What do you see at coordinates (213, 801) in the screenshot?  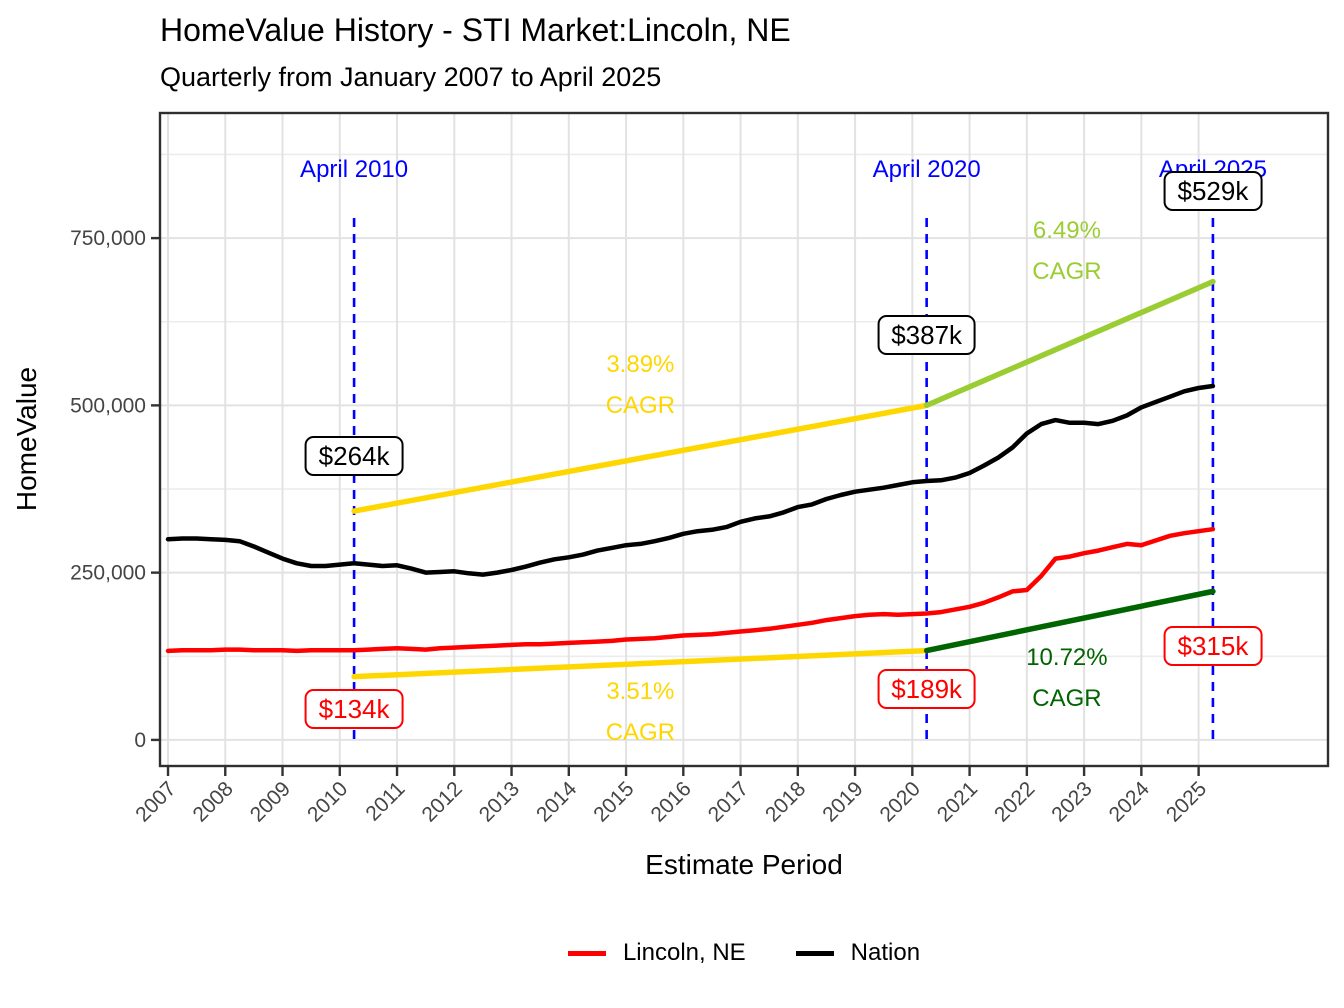 I see `x-tick-label: 2008` at bounding box center [213, 801].